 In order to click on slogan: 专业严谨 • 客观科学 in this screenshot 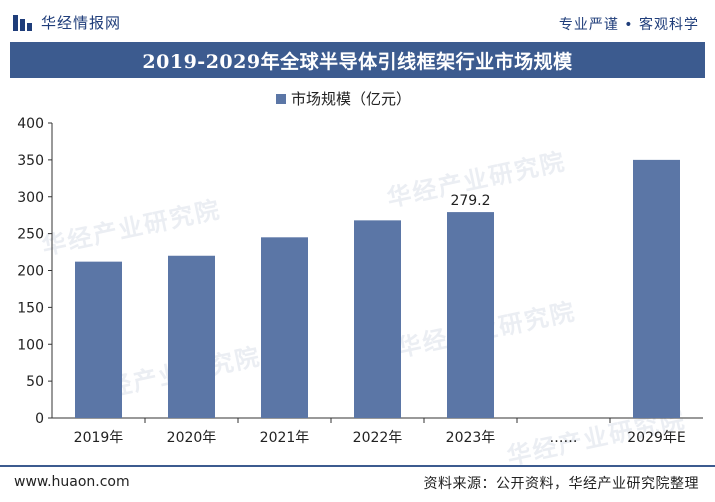, I will do `click(628, 25)`.